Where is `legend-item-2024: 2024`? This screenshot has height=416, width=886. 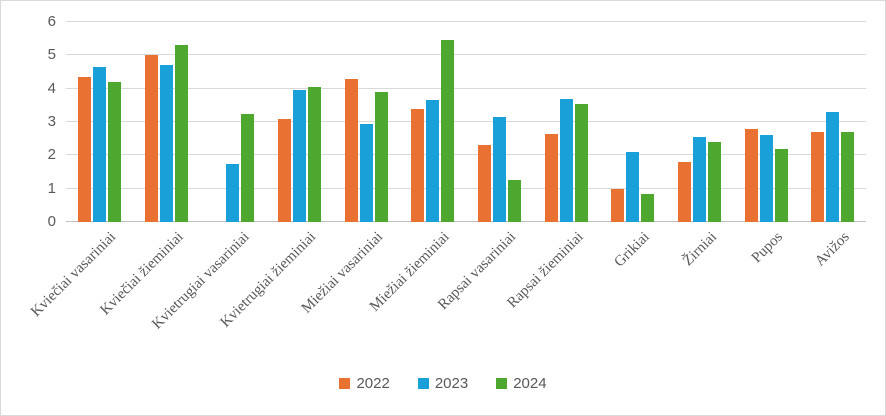
legend-item-2024: 2024 is located at coordinates (521, 383).